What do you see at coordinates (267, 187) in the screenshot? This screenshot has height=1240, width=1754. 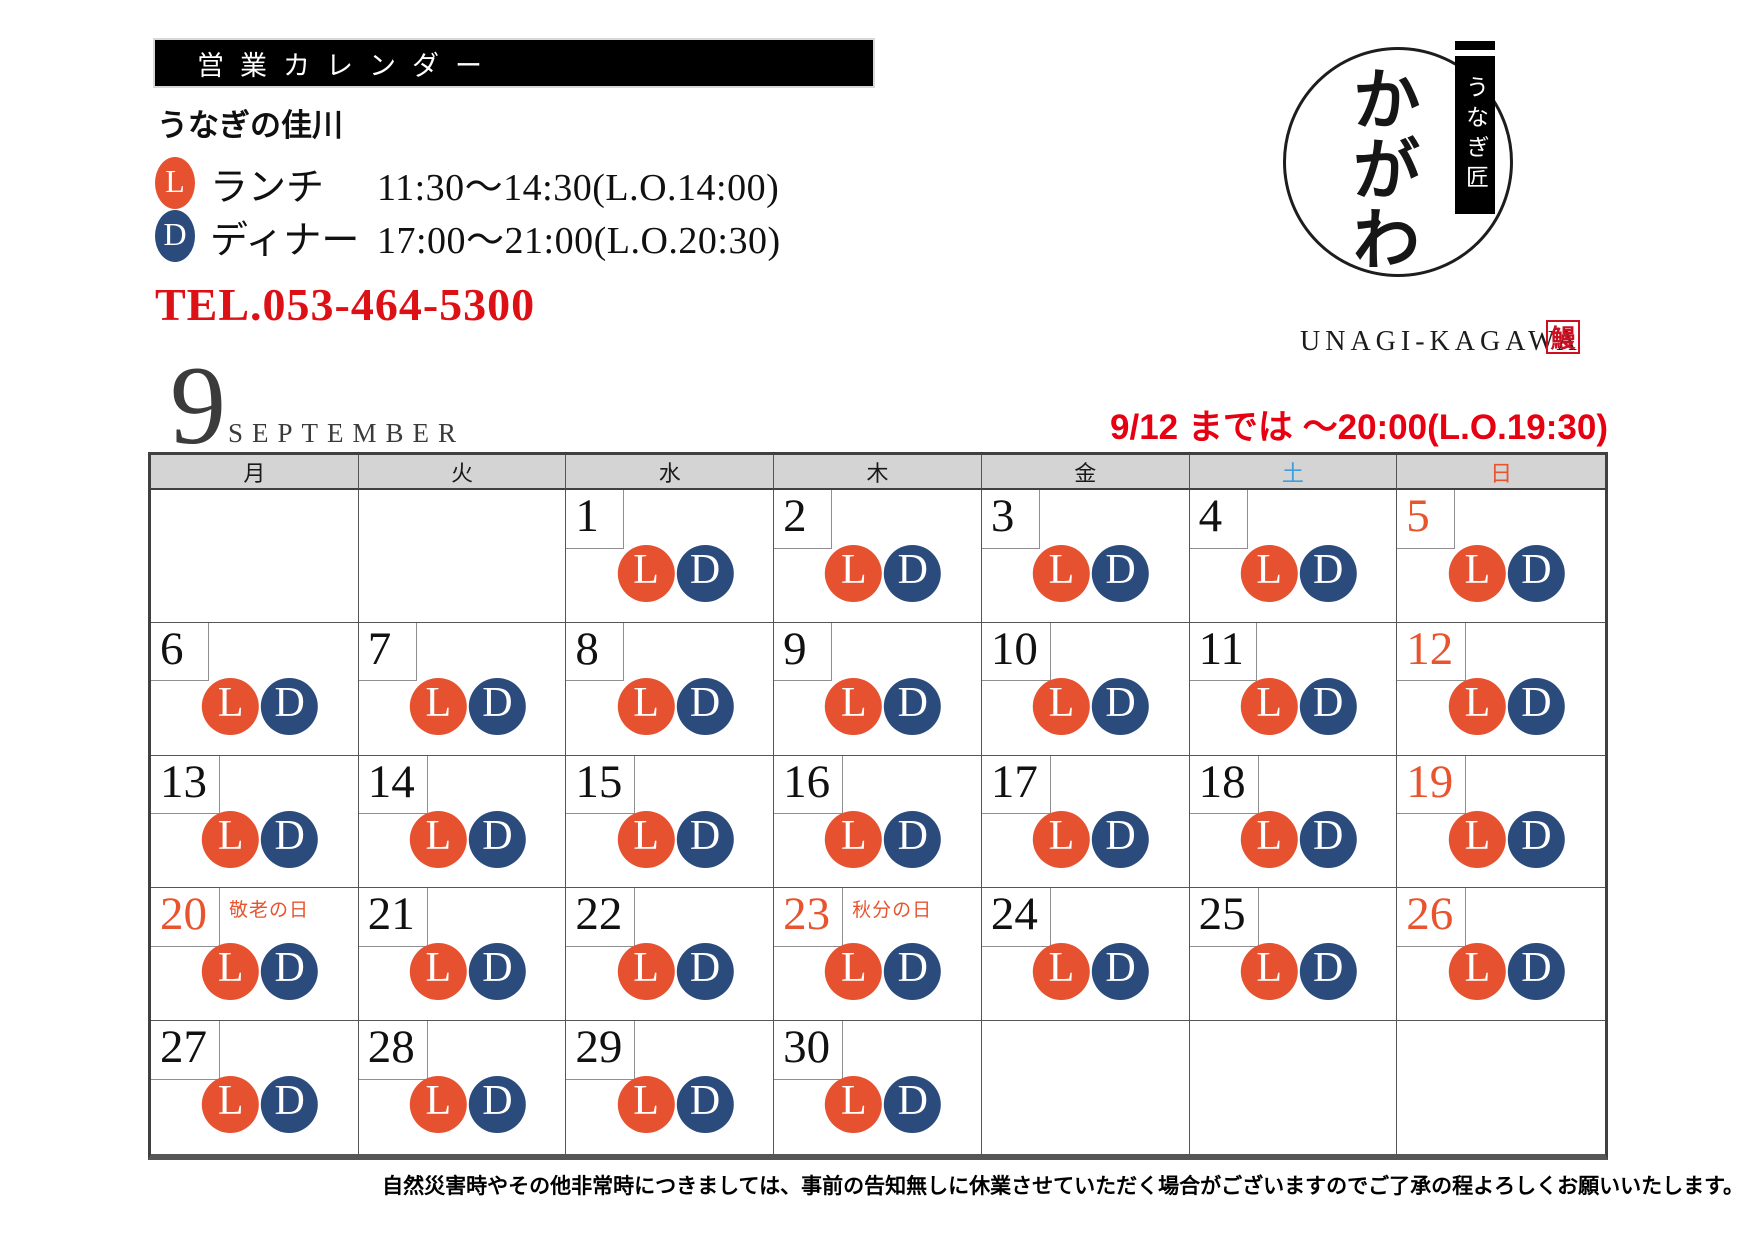 I see `lunch-label: ランチ` at bounding box center [267, 187].